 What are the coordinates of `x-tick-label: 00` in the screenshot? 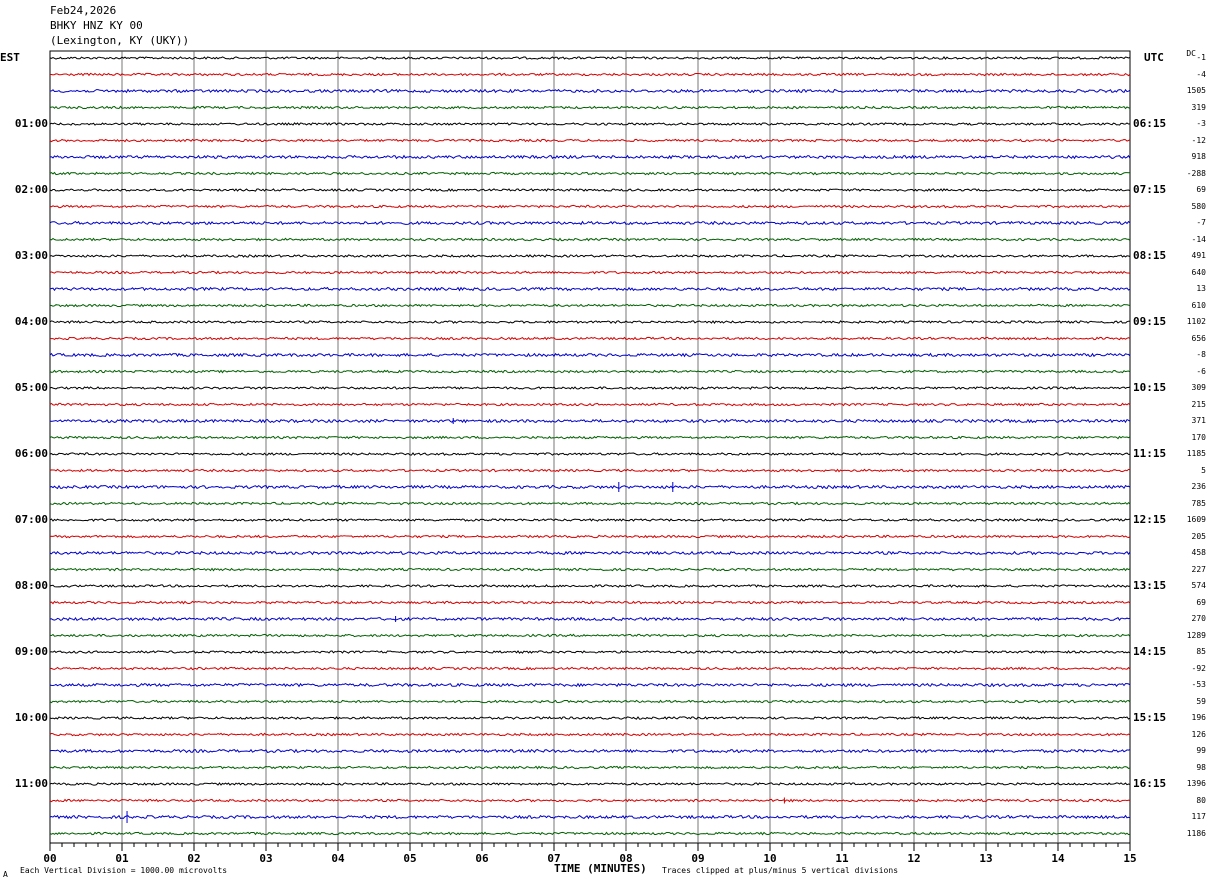 It's located at (50, 858).